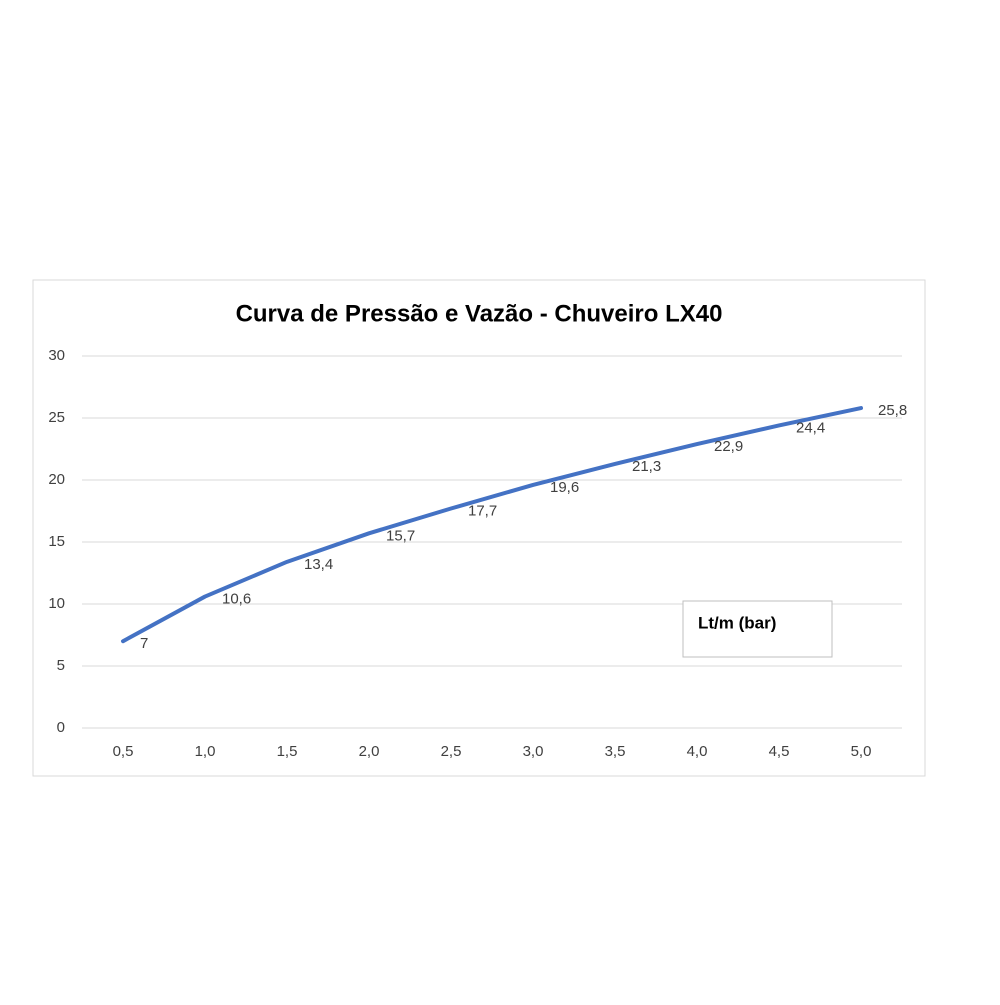  I want to click on data-label: 22,9, so click(728, 446).